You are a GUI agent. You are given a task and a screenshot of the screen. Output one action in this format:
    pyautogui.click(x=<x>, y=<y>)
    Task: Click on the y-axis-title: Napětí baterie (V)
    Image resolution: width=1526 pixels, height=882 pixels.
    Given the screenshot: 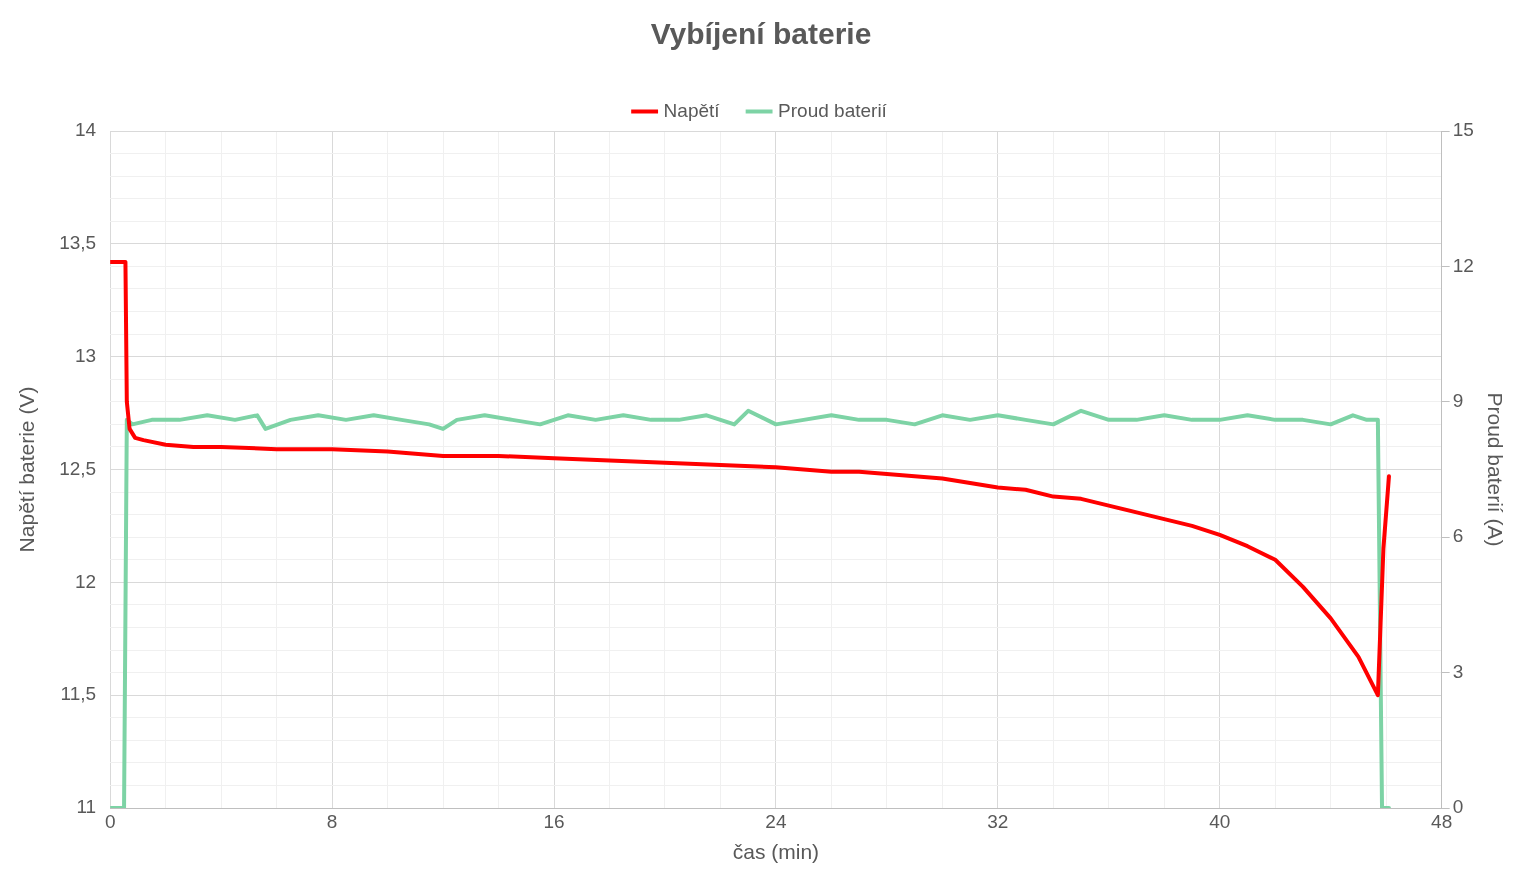 What is the action you would take?
    pyautogui.click(x=27, y=469)
    